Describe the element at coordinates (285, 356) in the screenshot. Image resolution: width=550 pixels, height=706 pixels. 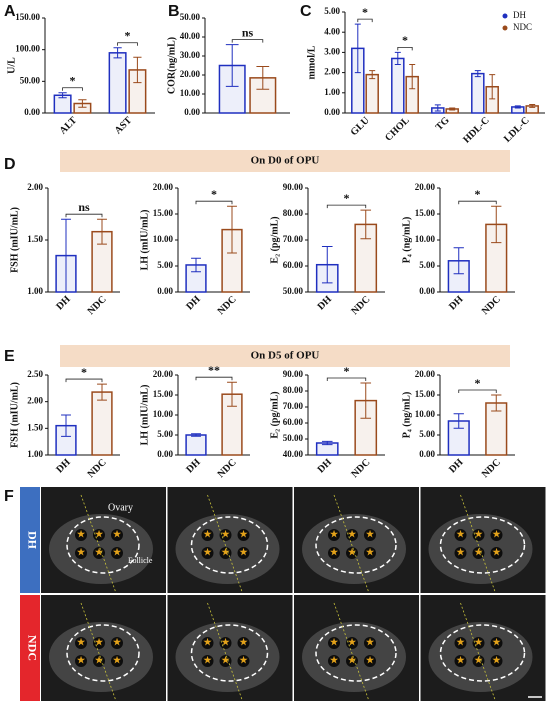
I see `banner: On D5 of OPU` at that location.